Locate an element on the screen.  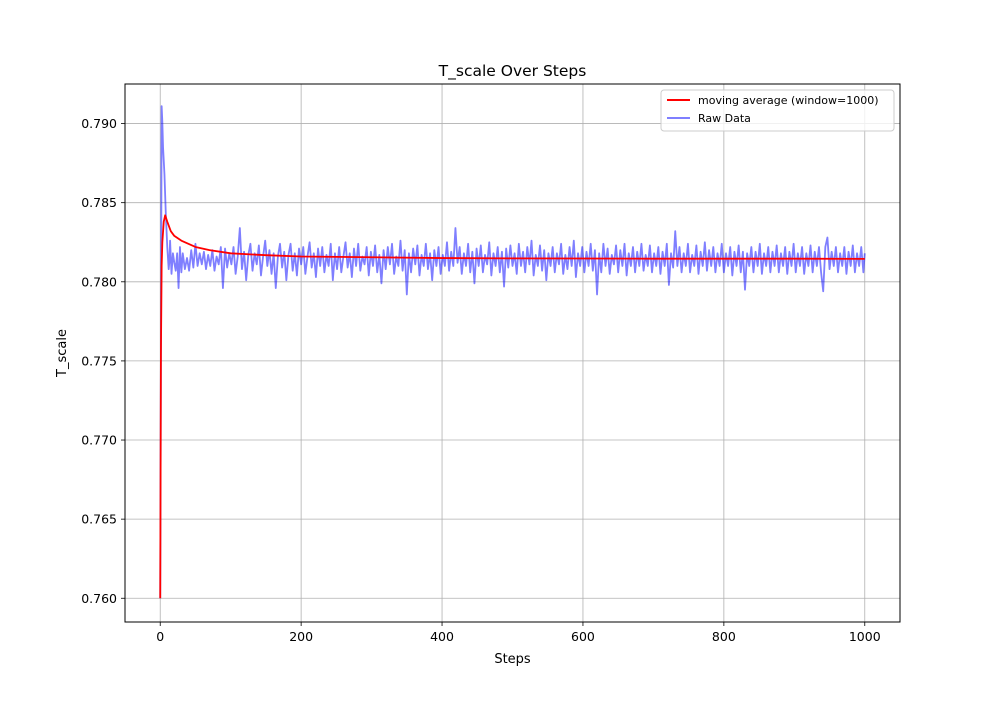
y-tick-label: 0.790 is located at coordinates (99, 123).